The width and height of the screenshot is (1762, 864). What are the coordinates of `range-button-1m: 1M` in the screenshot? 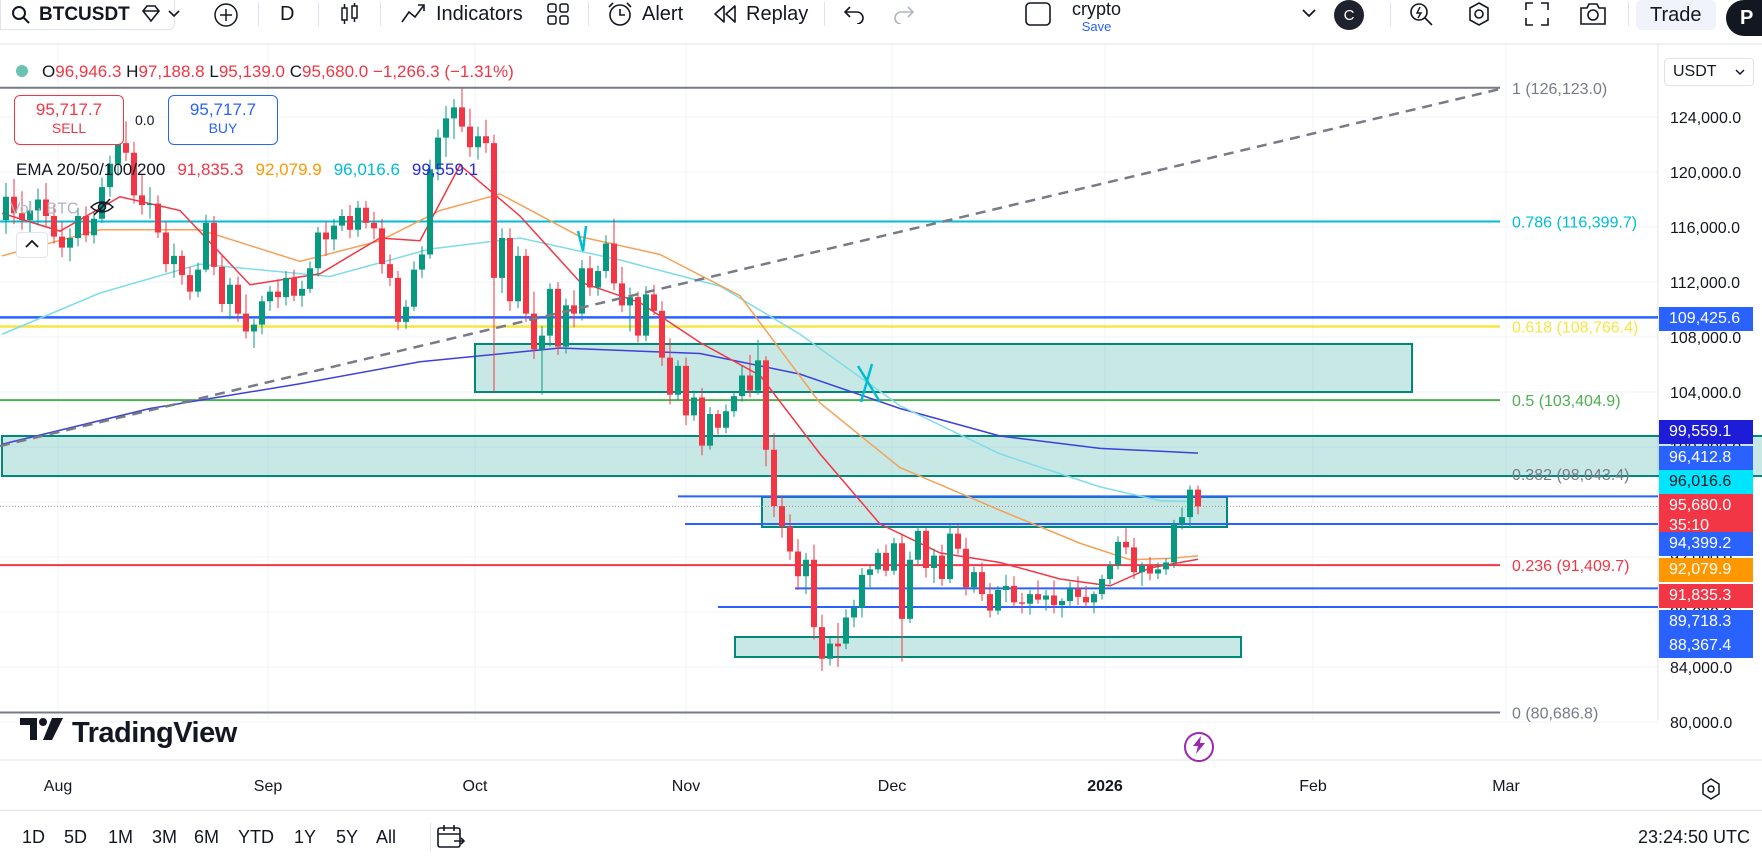 It's located at (121, 837).